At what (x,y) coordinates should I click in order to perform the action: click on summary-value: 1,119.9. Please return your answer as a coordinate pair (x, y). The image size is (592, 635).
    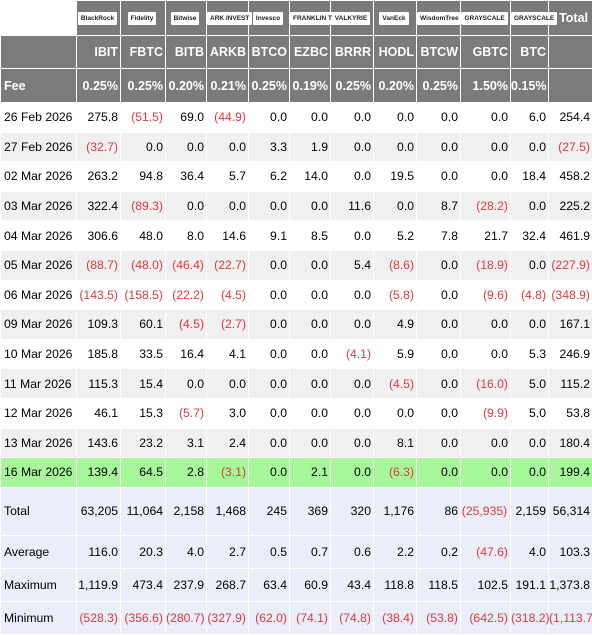
    Looking at the image, I should click on (99, 584).